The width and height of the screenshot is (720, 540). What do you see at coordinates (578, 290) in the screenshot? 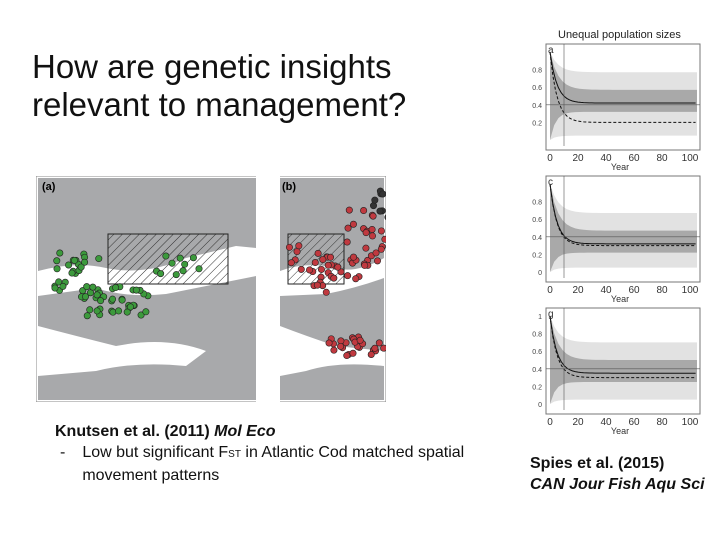
I see `x-tick-label: 20` at bounding box center [578, 290].